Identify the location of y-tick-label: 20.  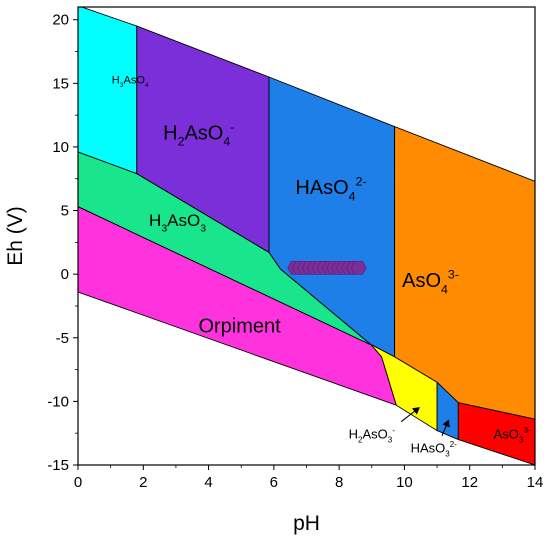
(60, 20).